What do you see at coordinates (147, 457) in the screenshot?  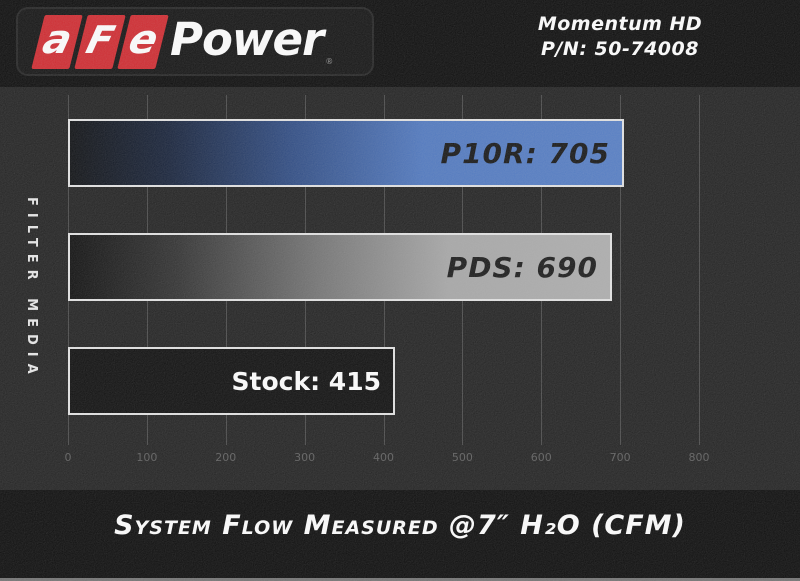 I see `x-tick-label: 100` at bounding box center [147, 457].